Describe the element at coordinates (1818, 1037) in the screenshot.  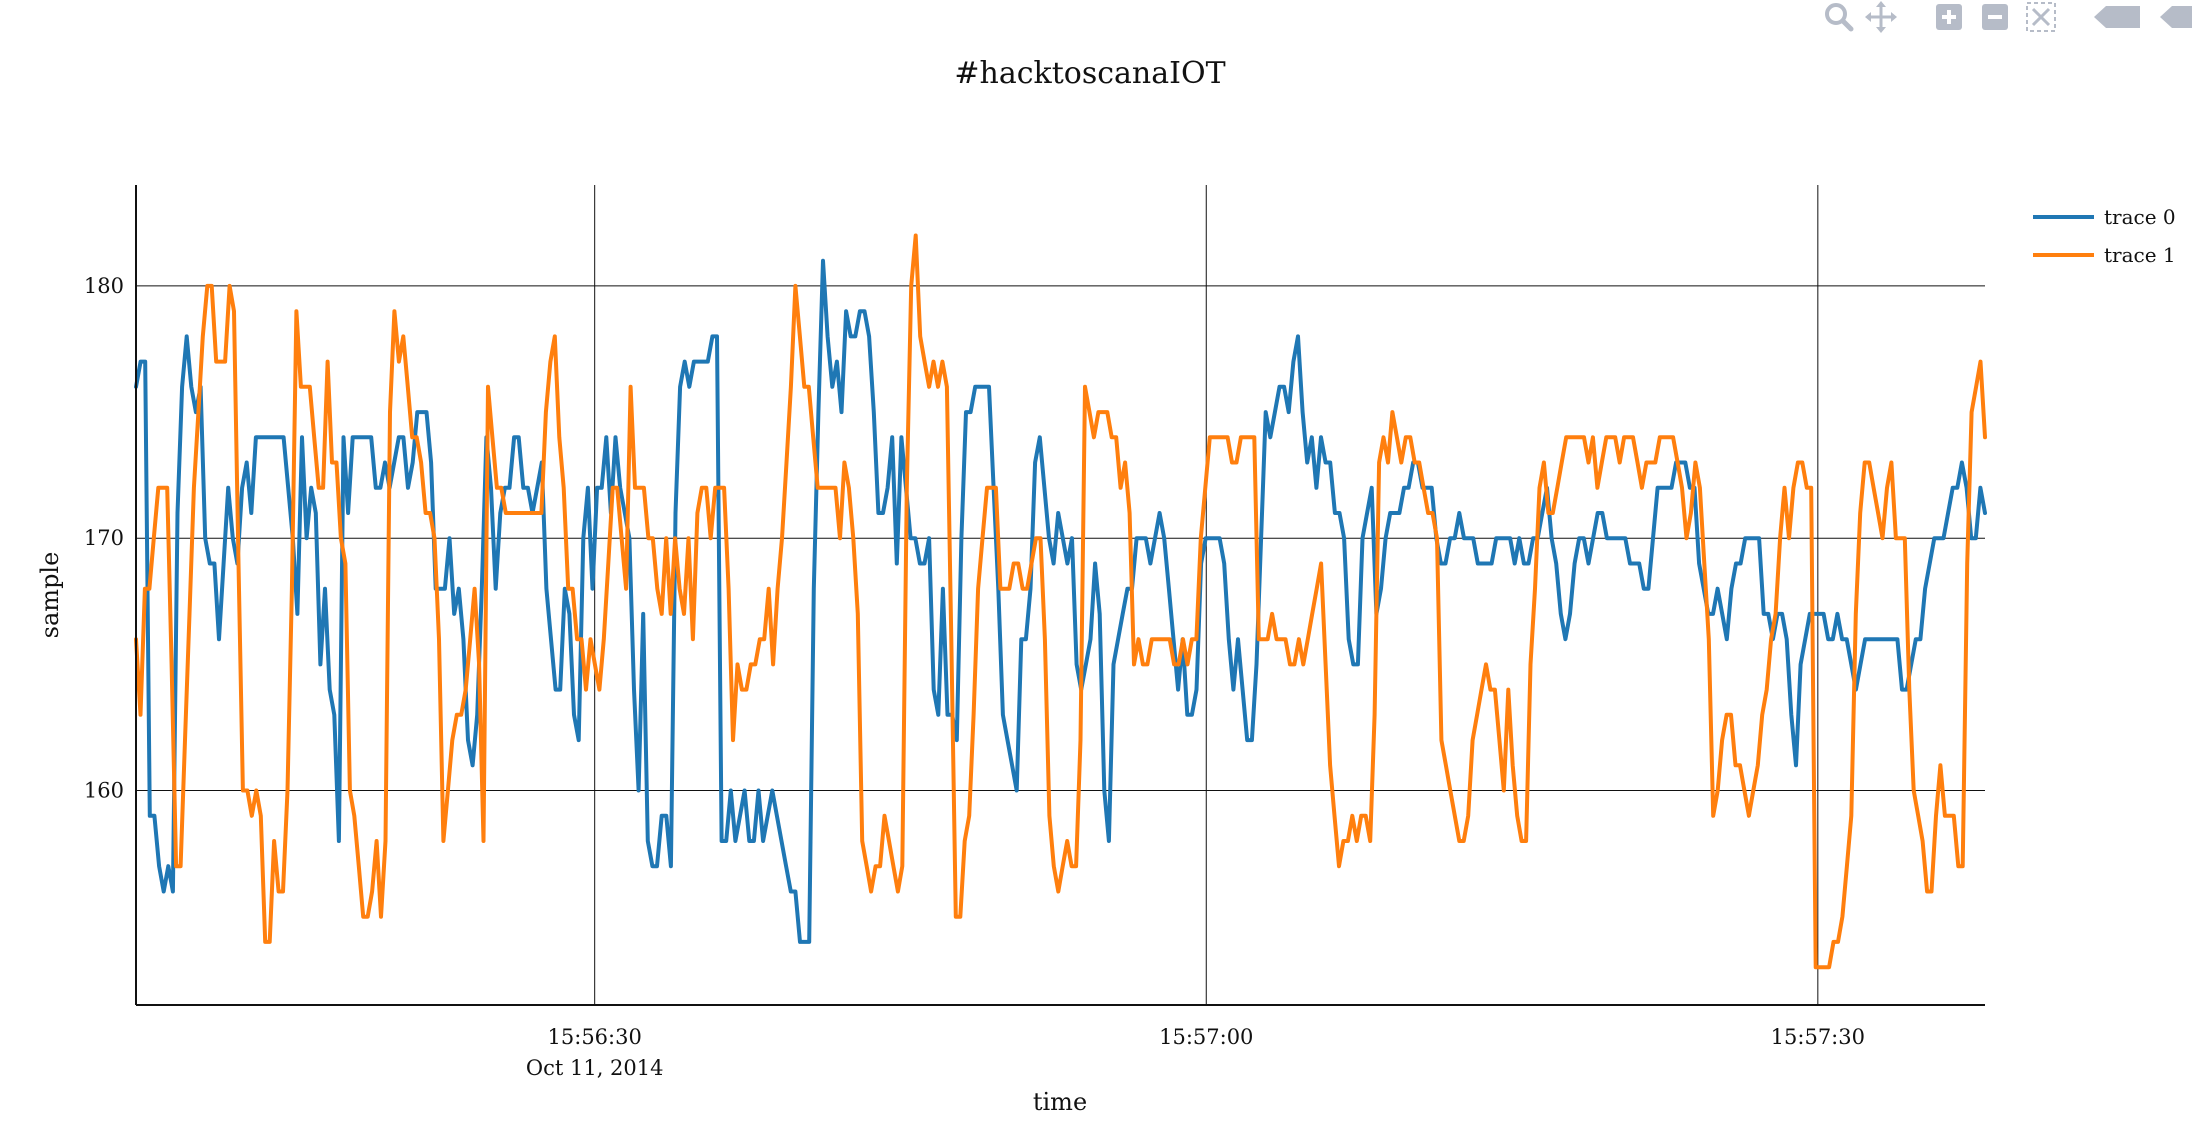
I see `x-tick-label: 15:57:30` at that location.